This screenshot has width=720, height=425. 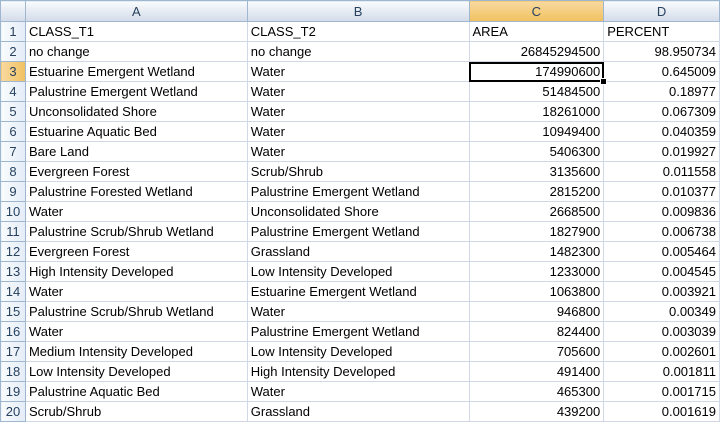 I want to click on cell-area: 491400, so click(x=536, y=371).